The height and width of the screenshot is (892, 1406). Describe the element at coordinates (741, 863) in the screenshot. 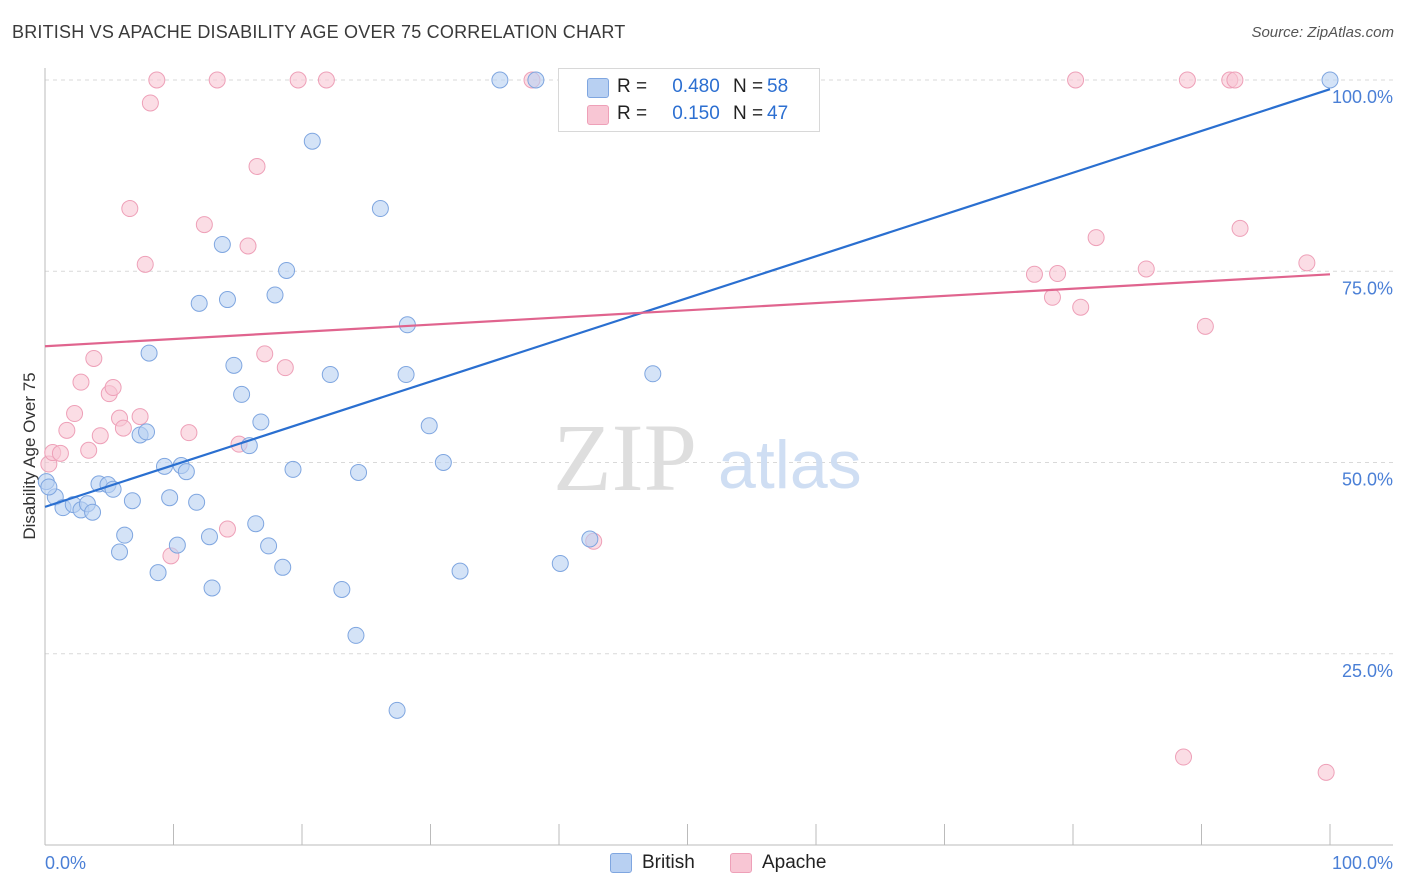

I see `apache-legend-swatch` at that location.